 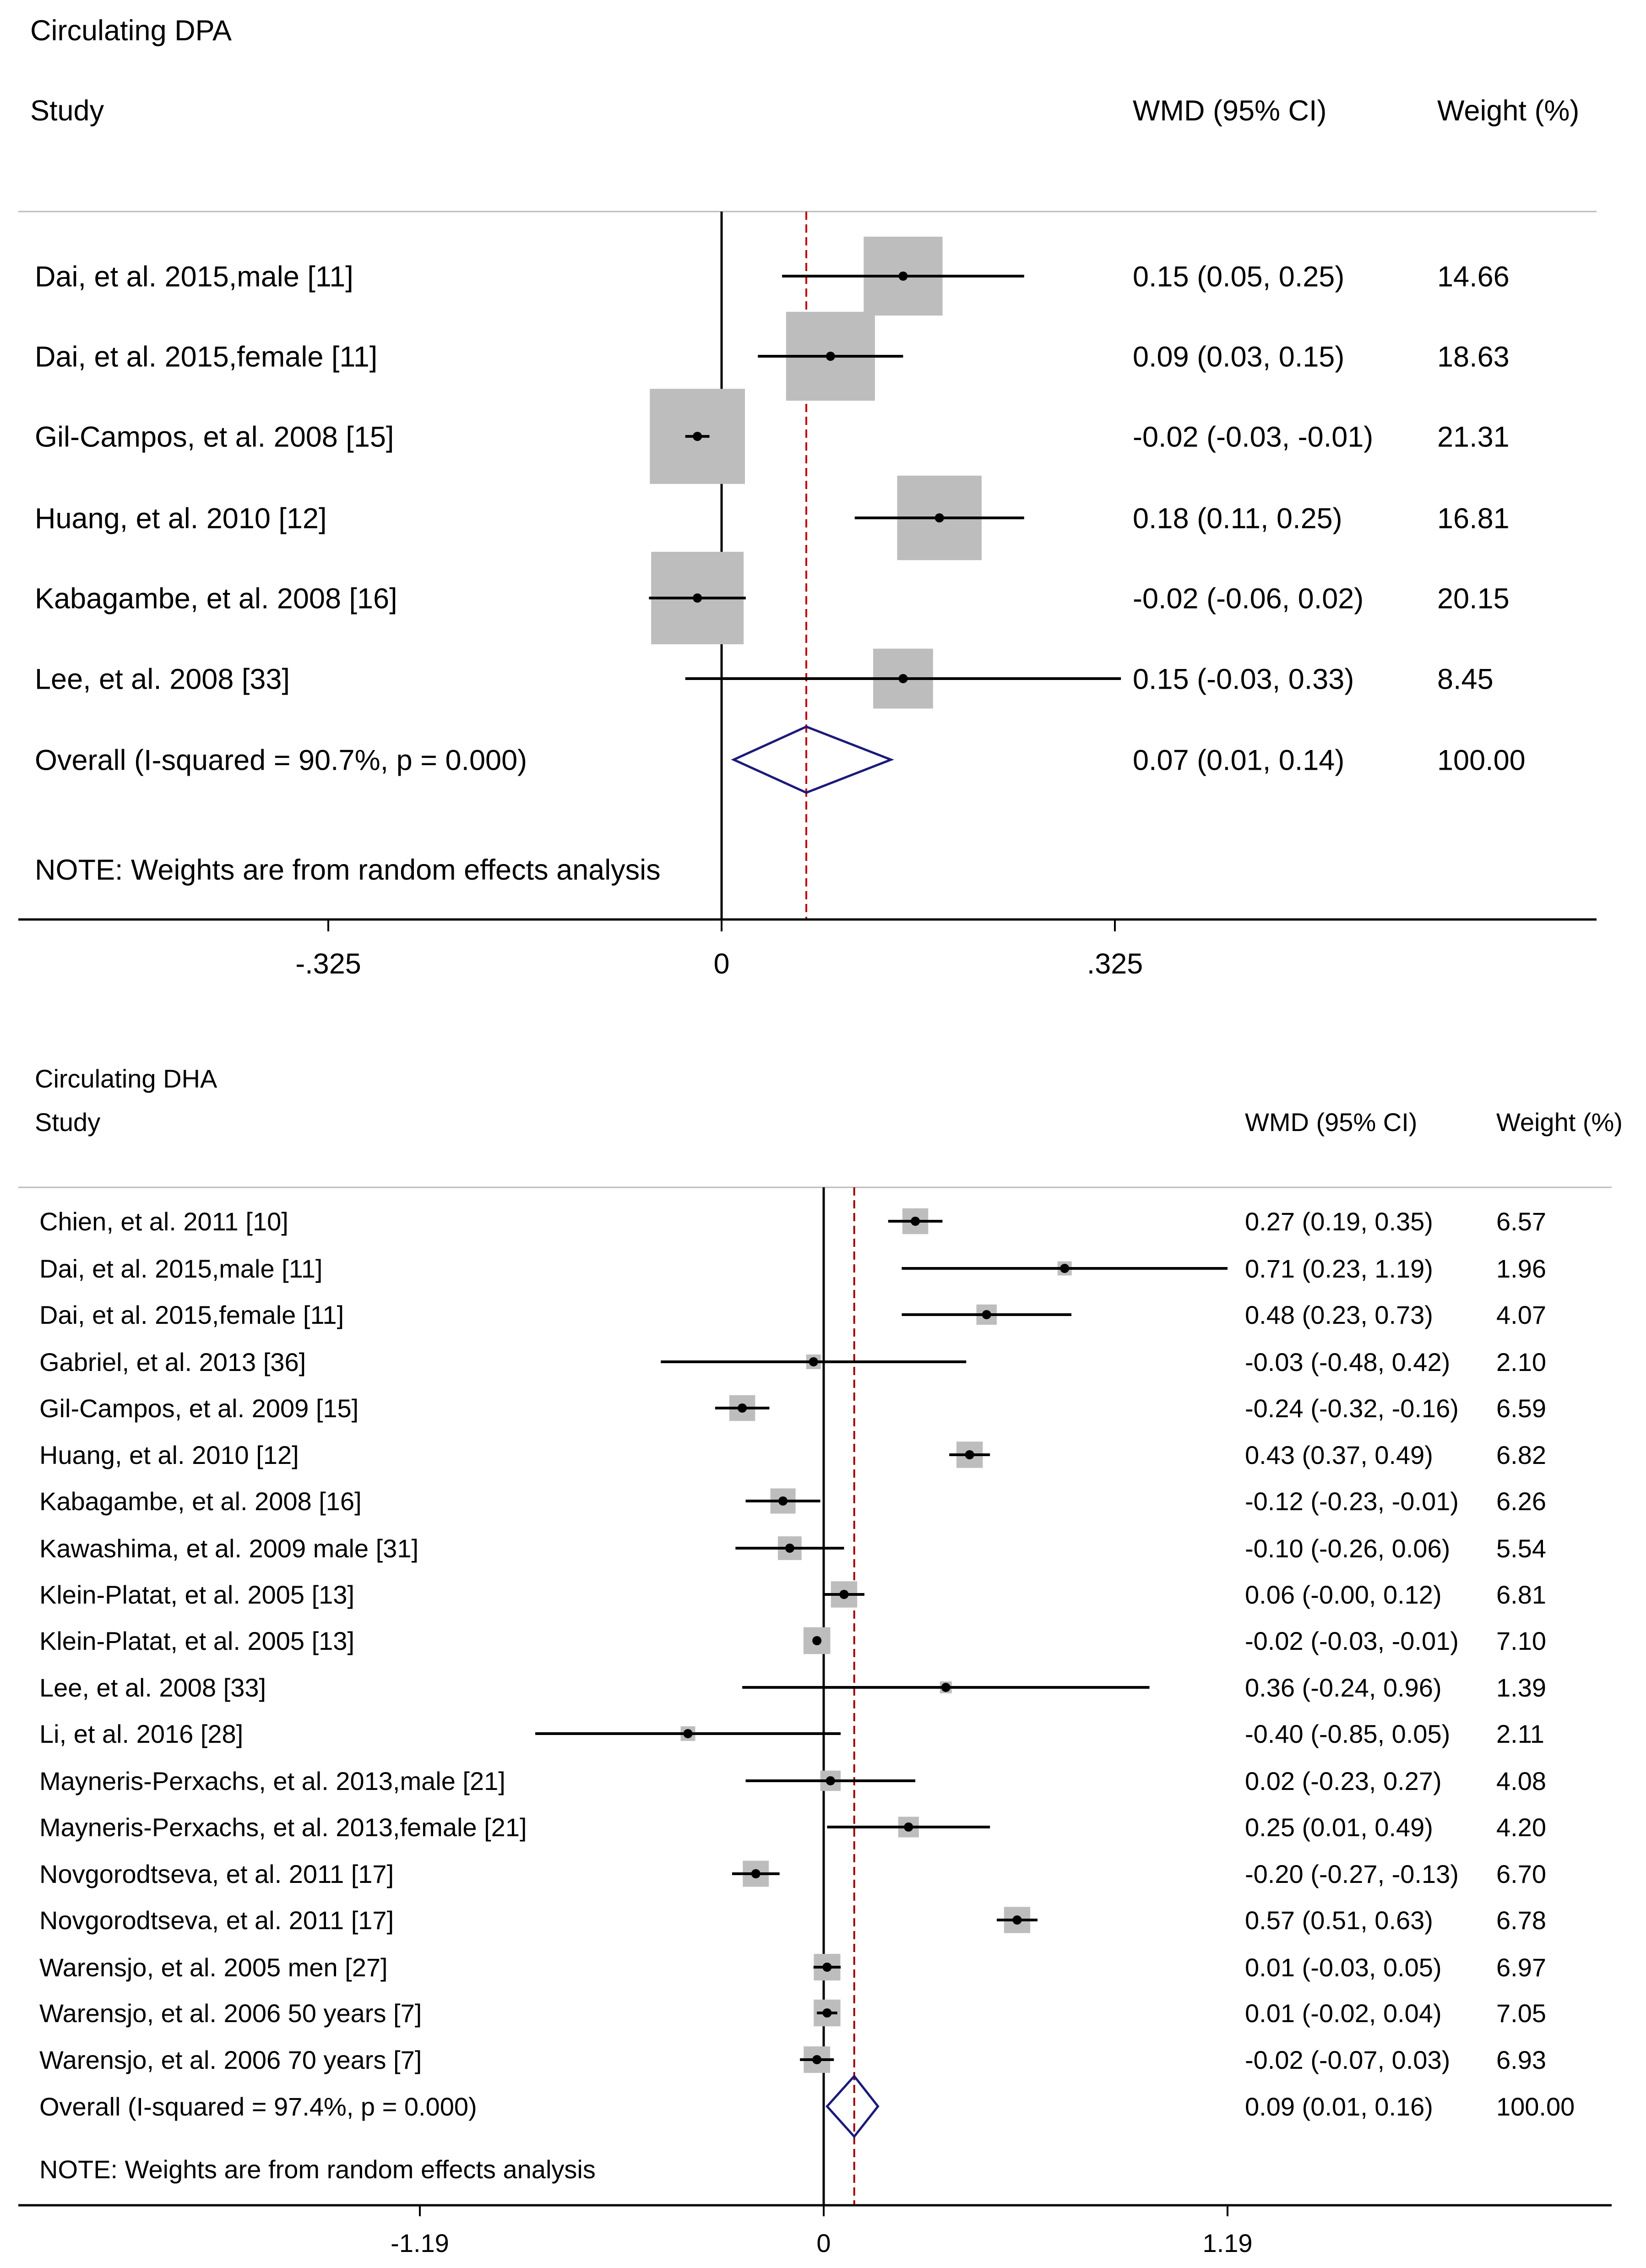 What do you see at coordinates (1521, 1967) in the screenshot?
I see `weight-value: 6.97` at bounding box center [1521, 1967].